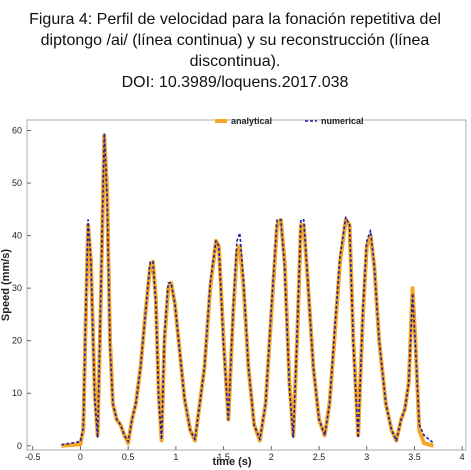 Image resolution: width=471 pixels, height=470 pixels. What do you see at coordinates (319, 457) in the screenshot?
I see `x-tick-label: 2.5` at bounding box center [319, 457].